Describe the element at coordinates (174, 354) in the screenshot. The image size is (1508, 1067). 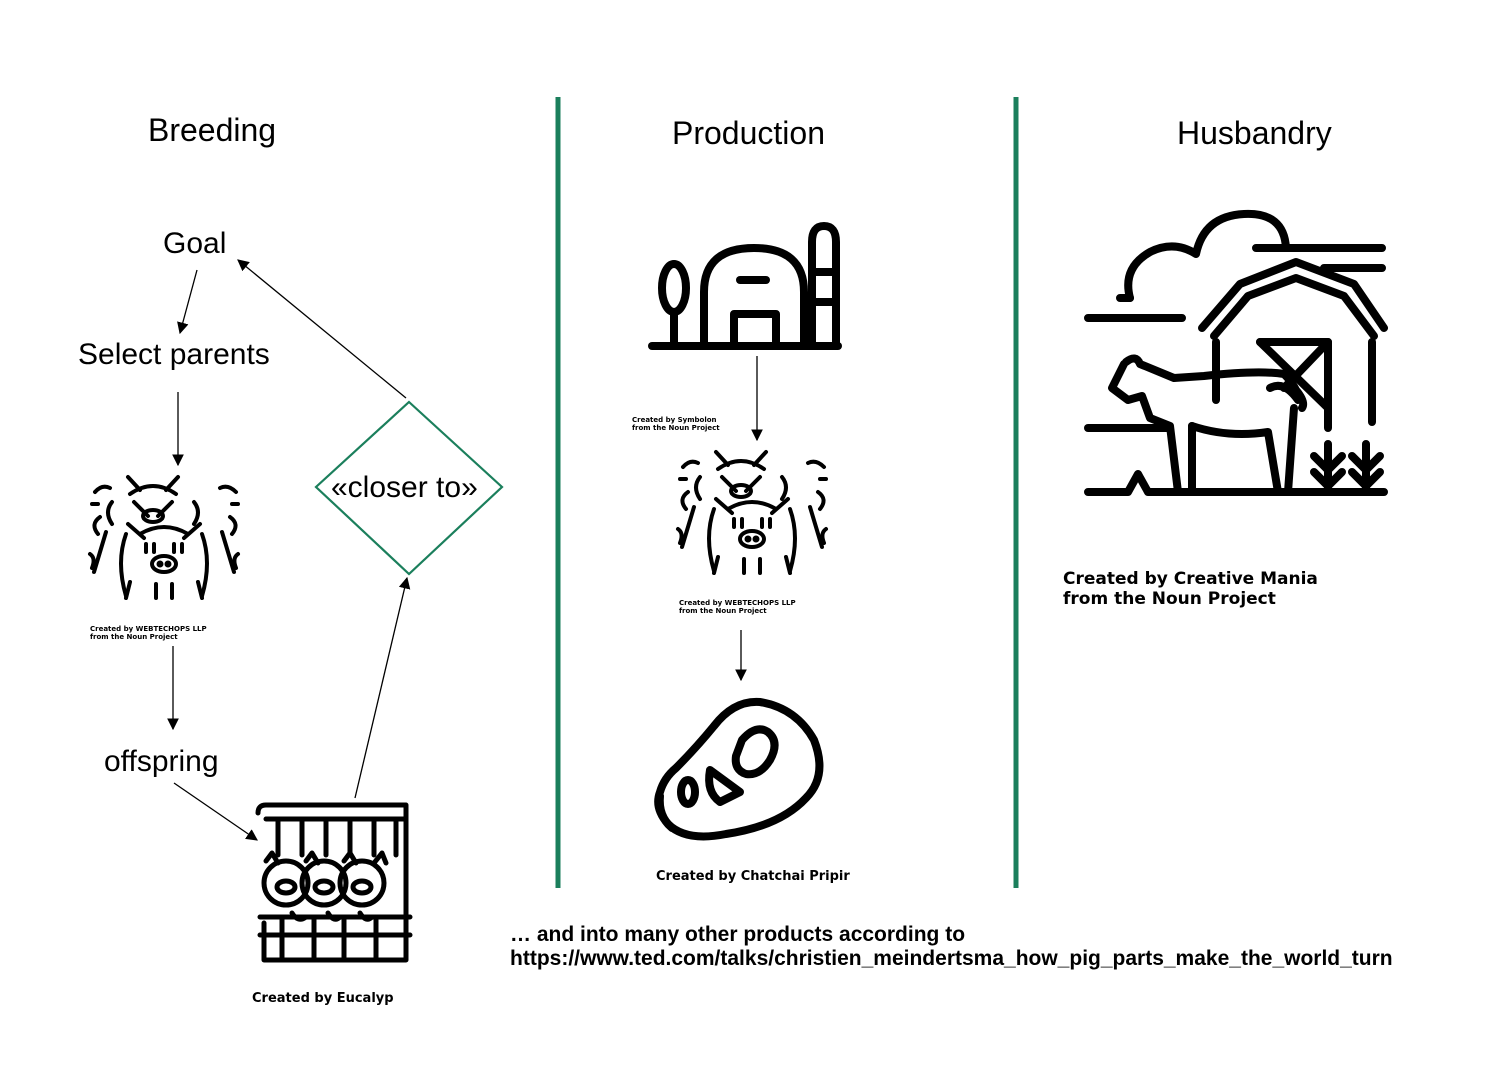
I see `node-select-parents: Select parents` at that location.